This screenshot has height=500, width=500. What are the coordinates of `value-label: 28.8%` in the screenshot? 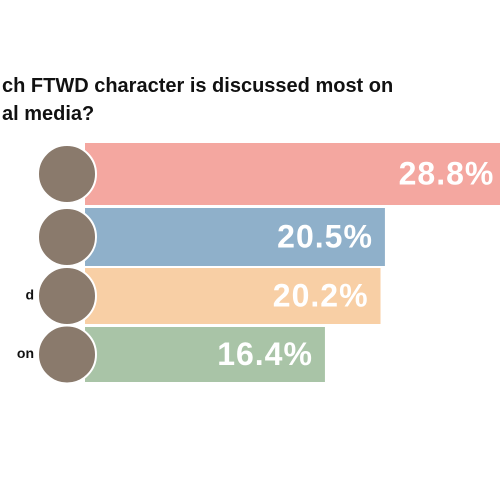 It's located at (447, 173).